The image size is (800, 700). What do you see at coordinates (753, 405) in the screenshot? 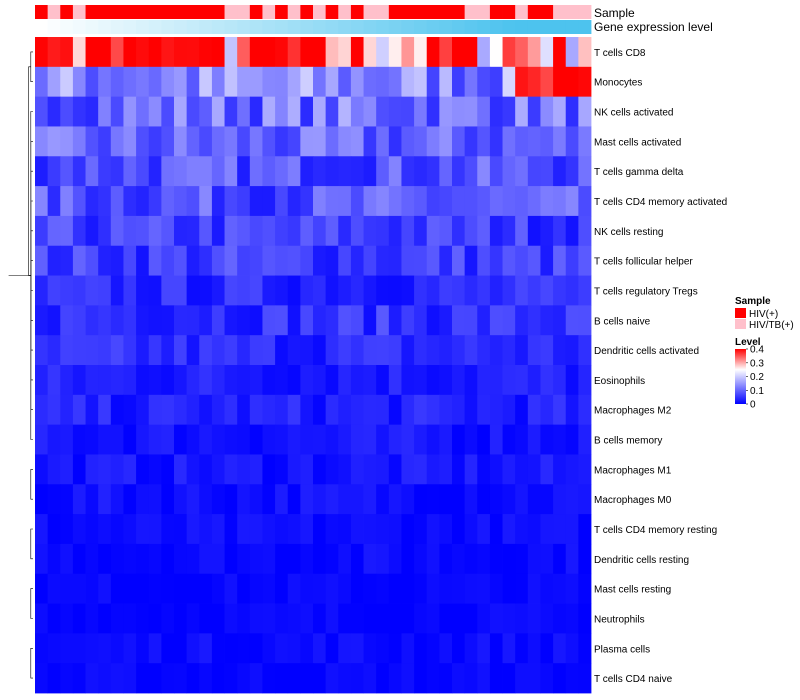
I see `legend-tick-label: 0` at bounding box center [753, 405].